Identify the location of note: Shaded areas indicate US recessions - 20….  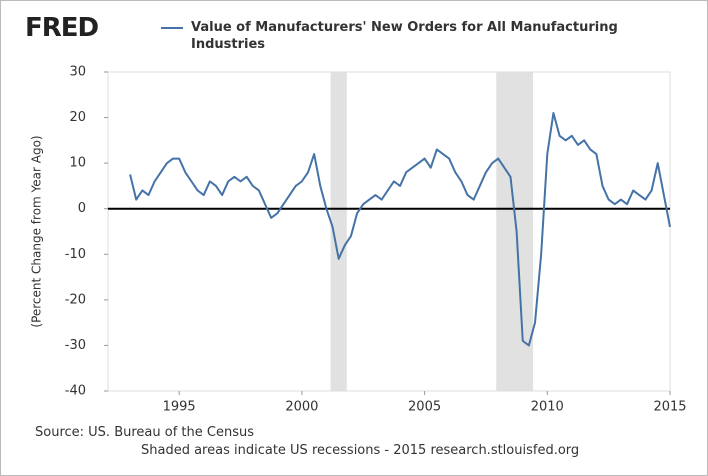
(360, 450).